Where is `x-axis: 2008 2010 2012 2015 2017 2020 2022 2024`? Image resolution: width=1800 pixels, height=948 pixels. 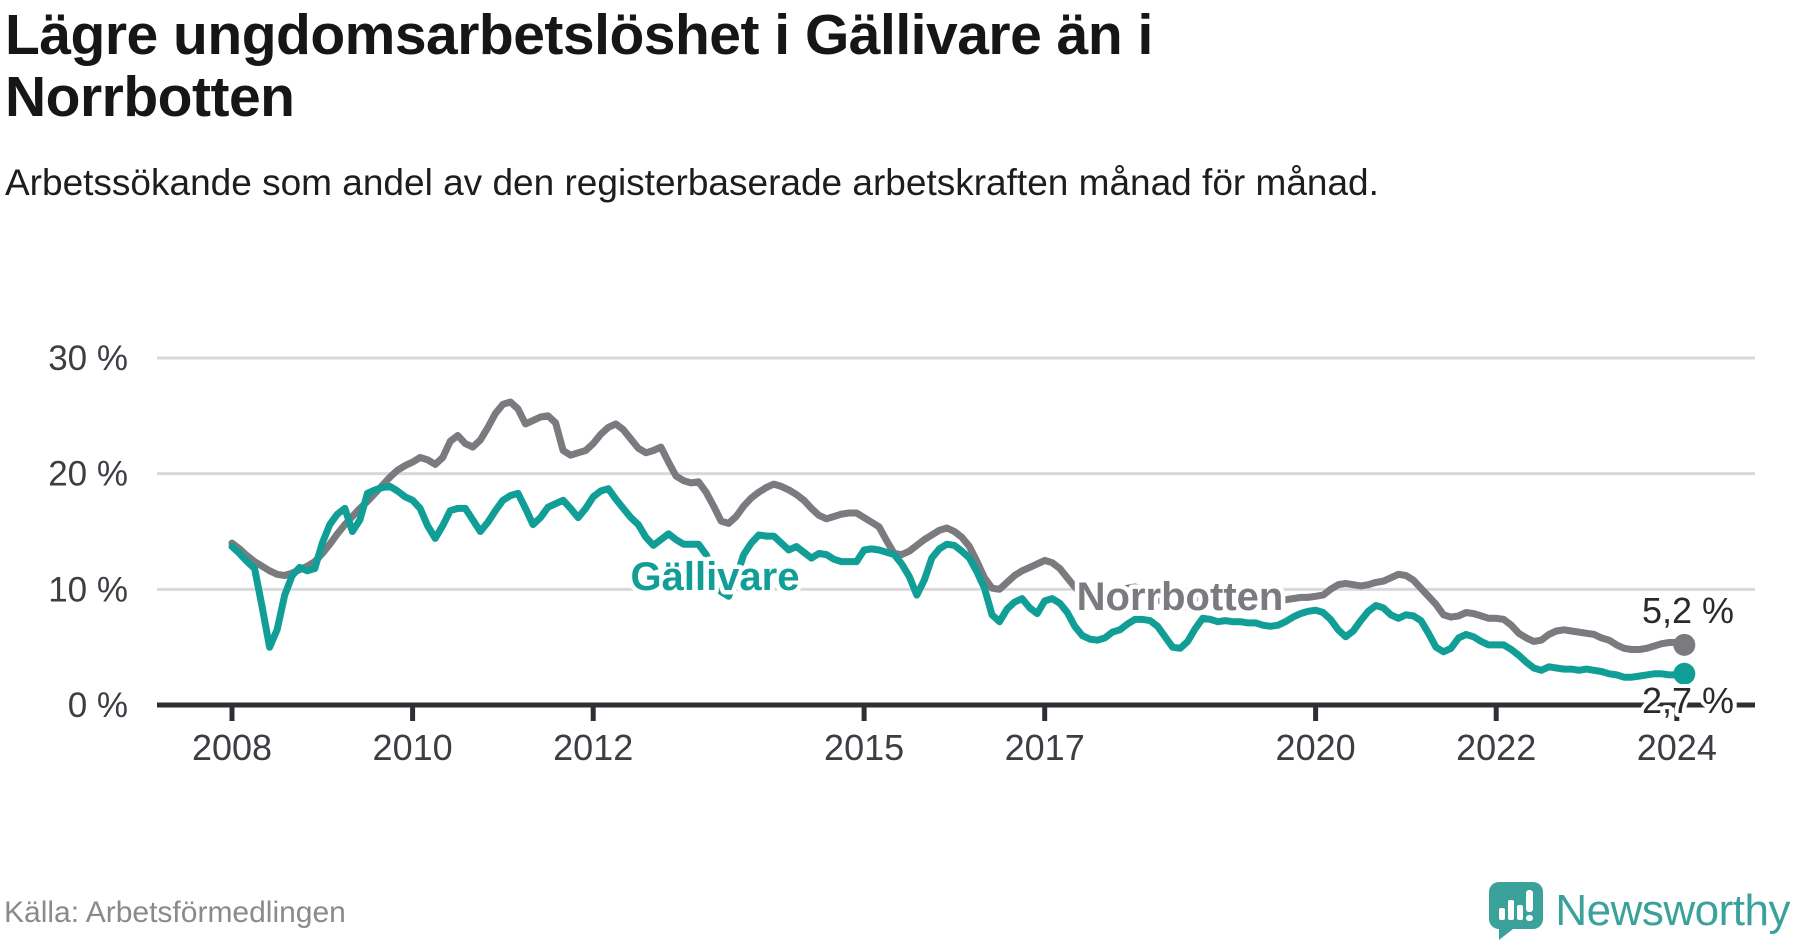
x-axis: 2008 2010 2012 2015 2017 2020 2022 2024 is located at coordinates (956, 735).